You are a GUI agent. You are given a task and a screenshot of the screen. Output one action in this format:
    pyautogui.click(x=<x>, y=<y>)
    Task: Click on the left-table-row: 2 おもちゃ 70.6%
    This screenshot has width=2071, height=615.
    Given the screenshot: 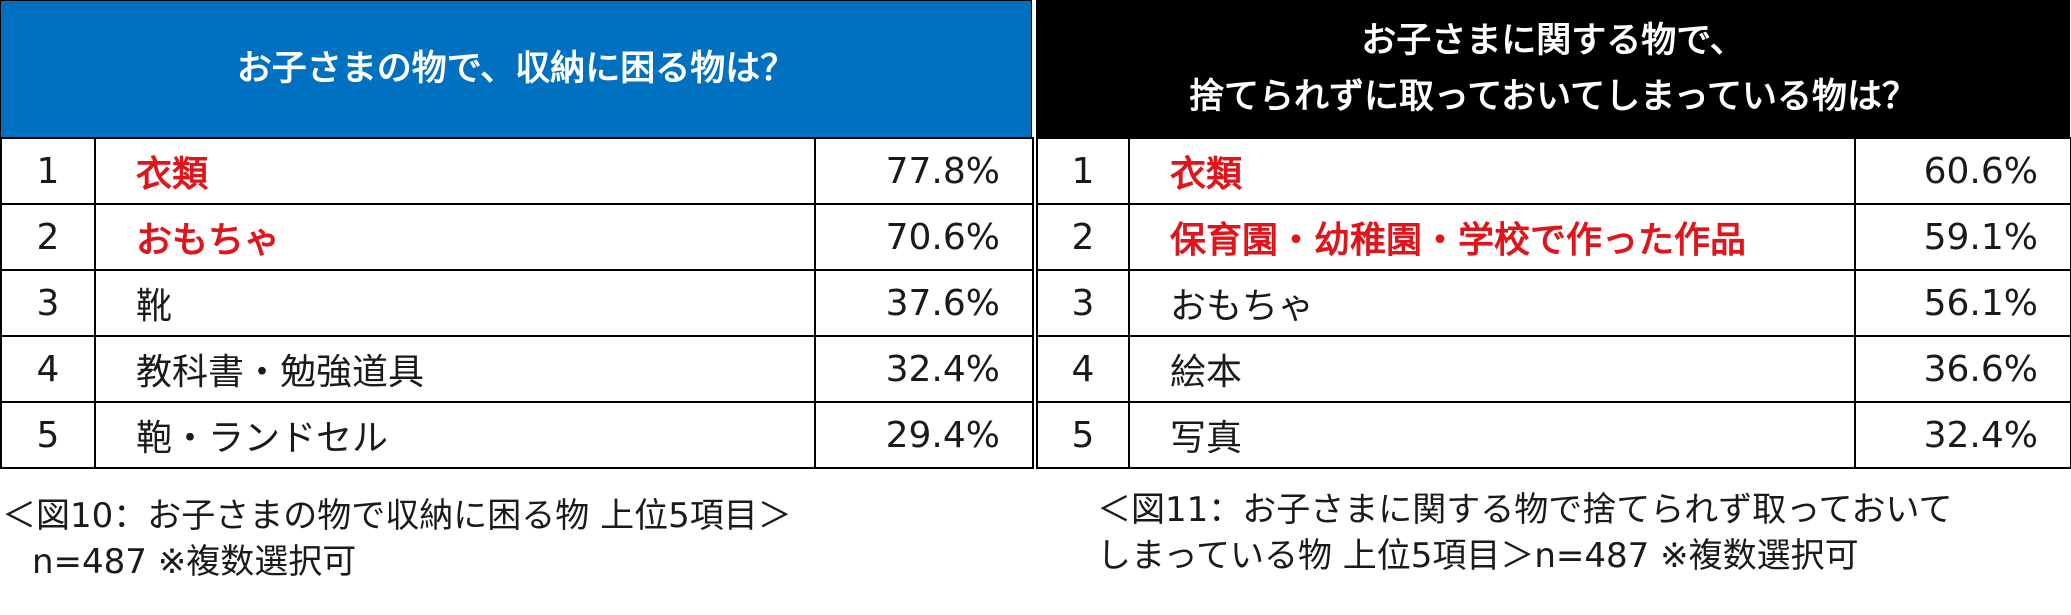 What is the action you would take?
    pyautogui.click(x=517, y=237)
    